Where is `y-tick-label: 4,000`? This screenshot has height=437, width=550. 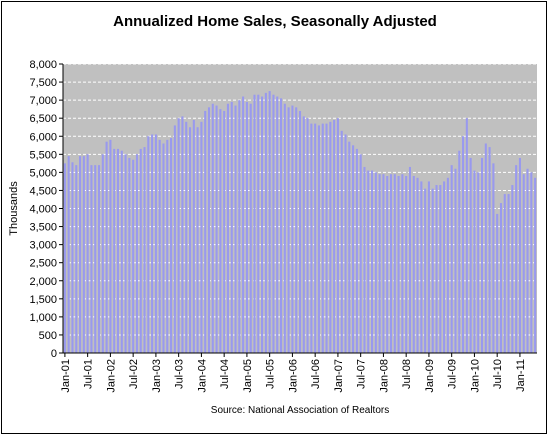 y-tick-label: 4,000 is located at coordinates (43, 210).